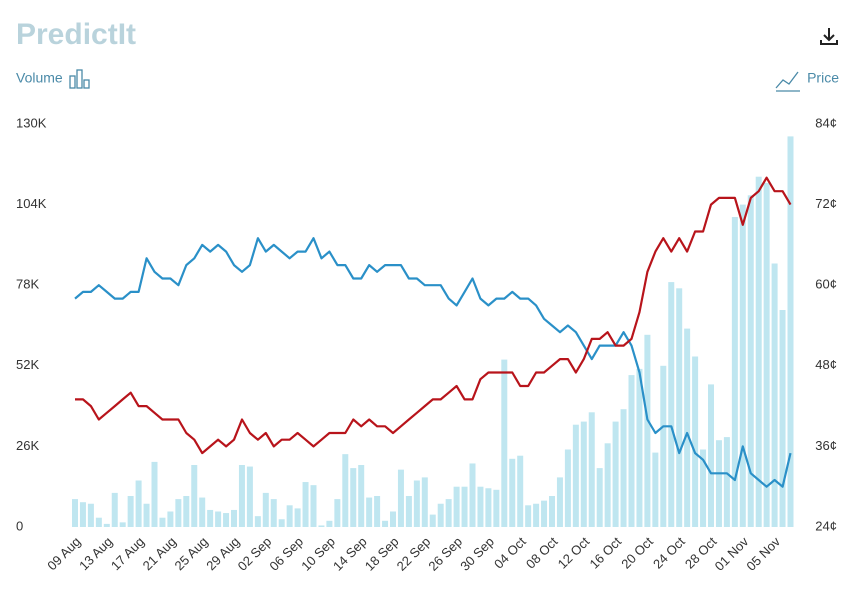 The height and width of the screenshot is (608, 855). Describe the element at coordinates (79, 79) in the screenshot. I see `volume-icon` at that location.